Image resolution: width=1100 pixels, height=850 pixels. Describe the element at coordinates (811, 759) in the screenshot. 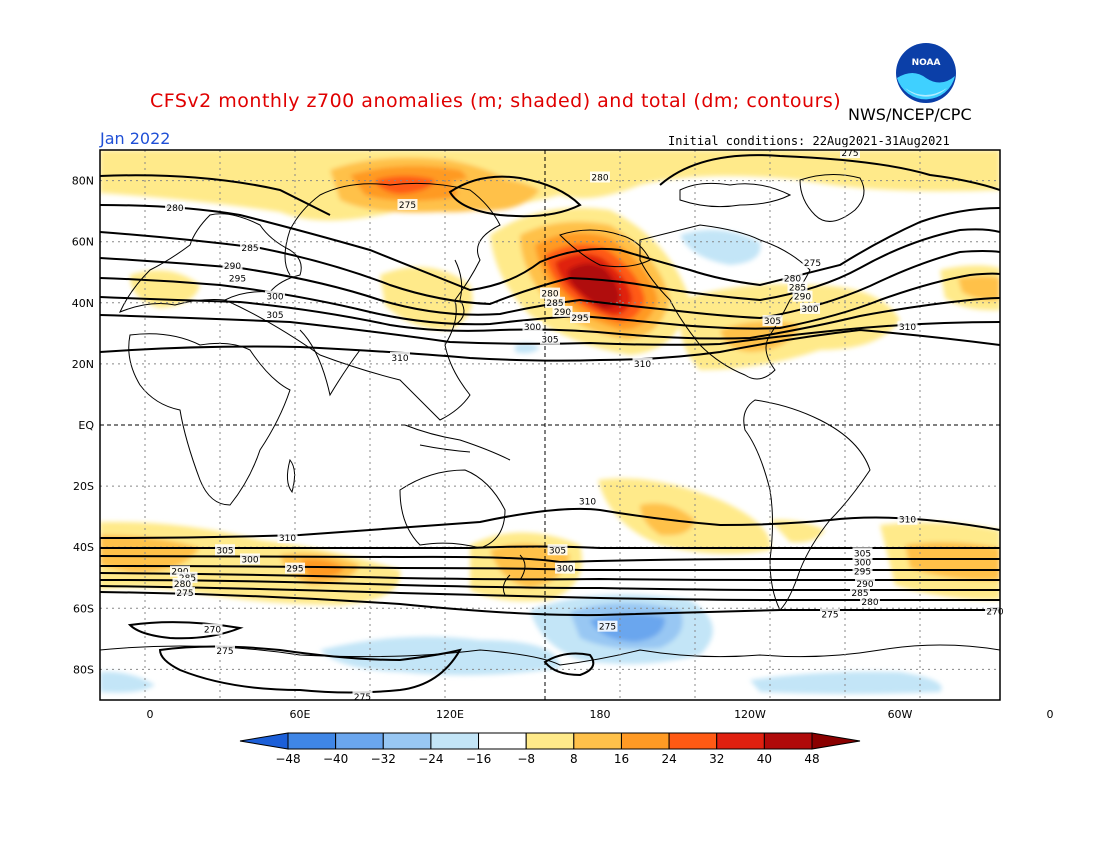

I see `colorbar-tick-label: 48` at that location.